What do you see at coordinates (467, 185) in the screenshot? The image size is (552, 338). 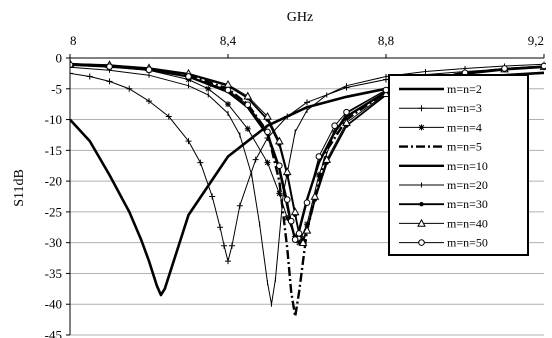 I see `legend-label-5: m=n=20` at bounding box center [467, 185].